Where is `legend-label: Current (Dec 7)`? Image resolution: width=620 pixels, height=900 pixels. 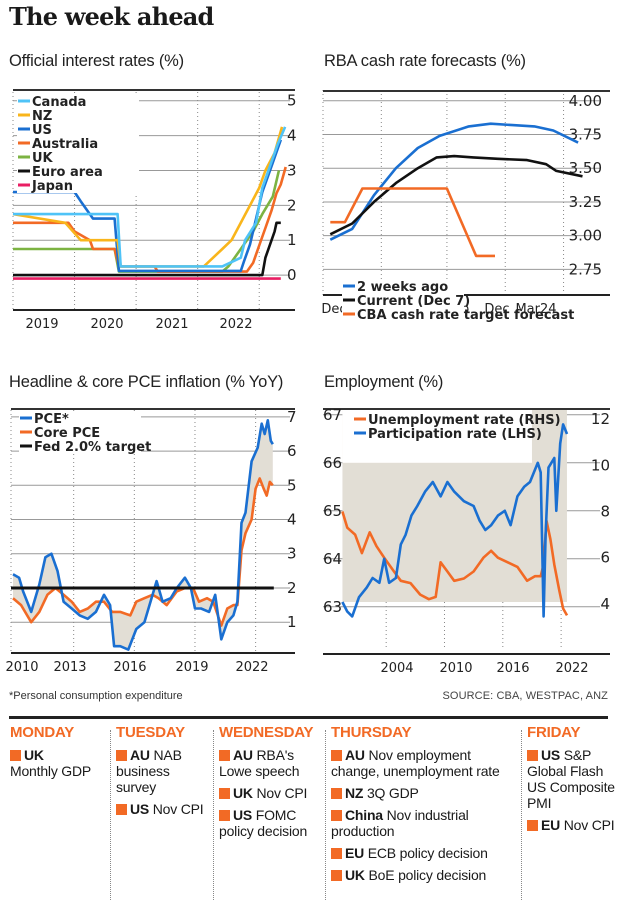
legend-label: Current (Dec 7) is located at coordinates (413, 301).